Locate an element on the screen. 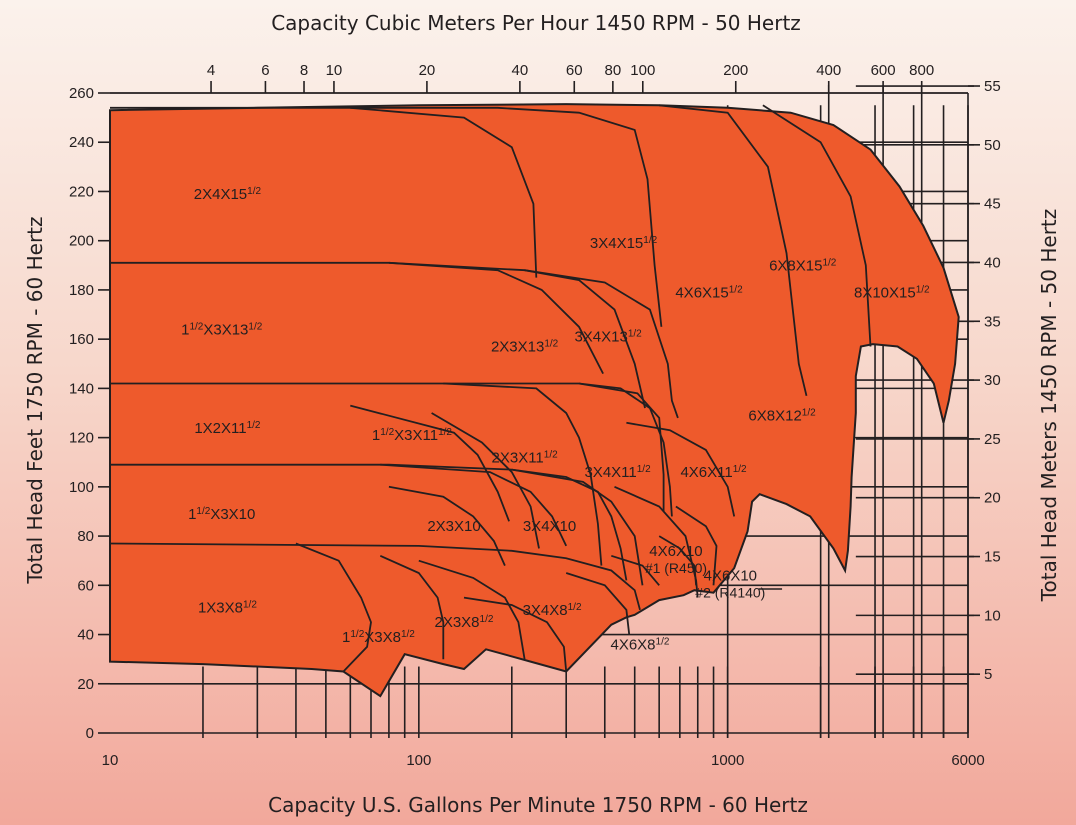 The height and width of the screenshot is (825, 1076). top-tick-label: 100 is located at coordinates (642, 70).